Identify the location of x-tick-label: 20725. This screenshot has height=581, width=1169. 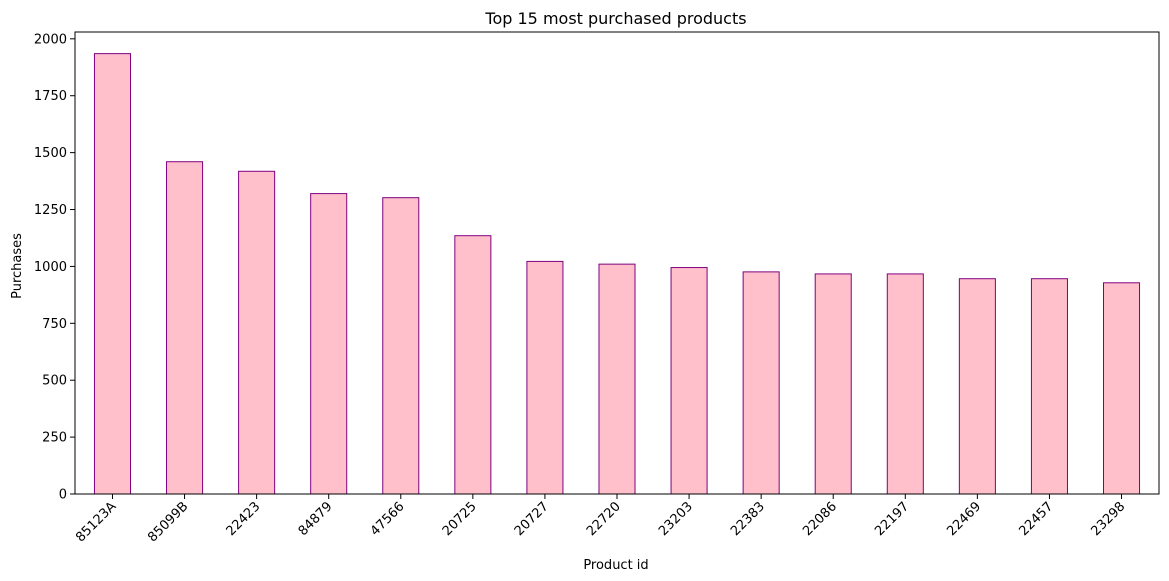
(460, 519).